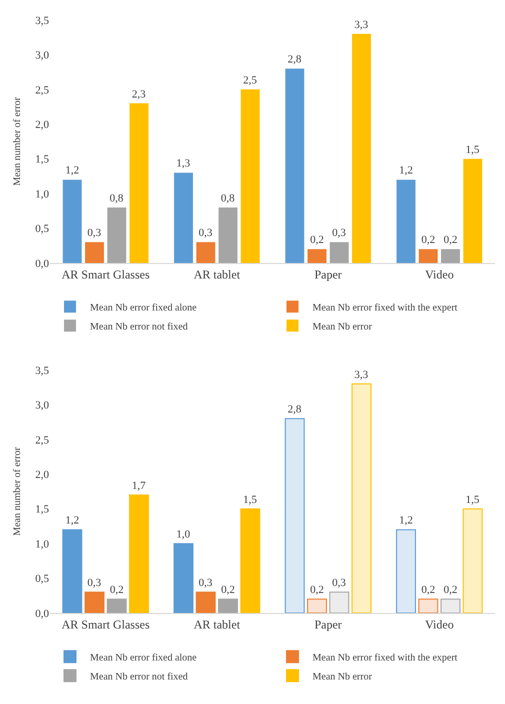 Image resolution: width=505 pixels, height=704 pixels. Describe the element at coordinates (183, 534) in the screenshot. I see `data-label: 1,0` at that location.